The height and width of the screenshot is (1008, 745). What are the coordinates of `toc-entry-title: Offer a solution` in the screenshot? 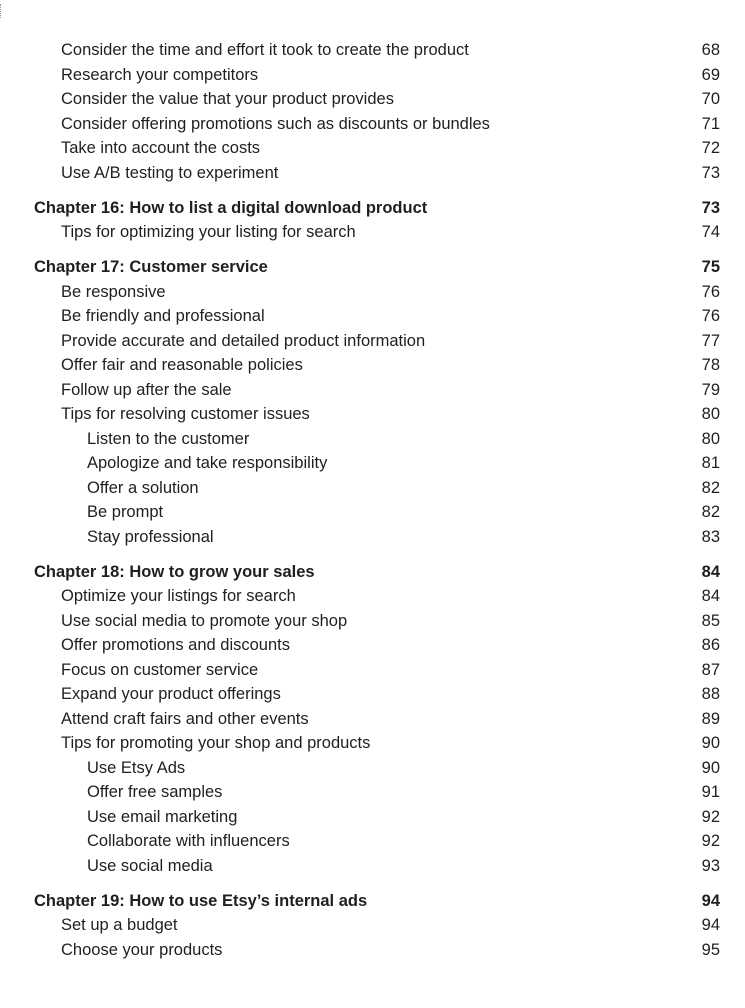 It's located at (143, 487).